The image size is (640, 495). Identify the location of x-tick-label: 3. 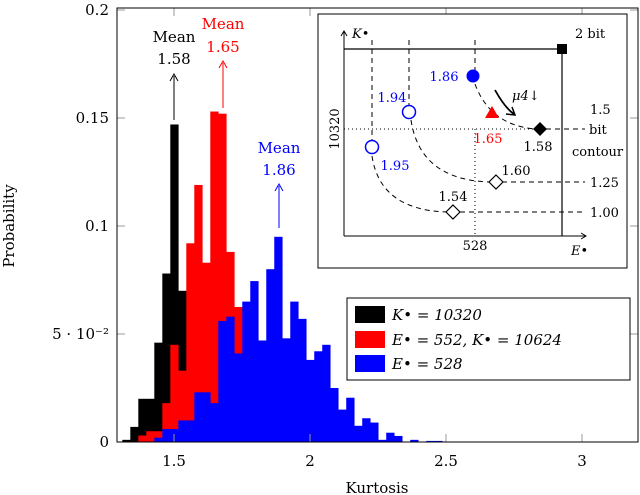
(582, 461).